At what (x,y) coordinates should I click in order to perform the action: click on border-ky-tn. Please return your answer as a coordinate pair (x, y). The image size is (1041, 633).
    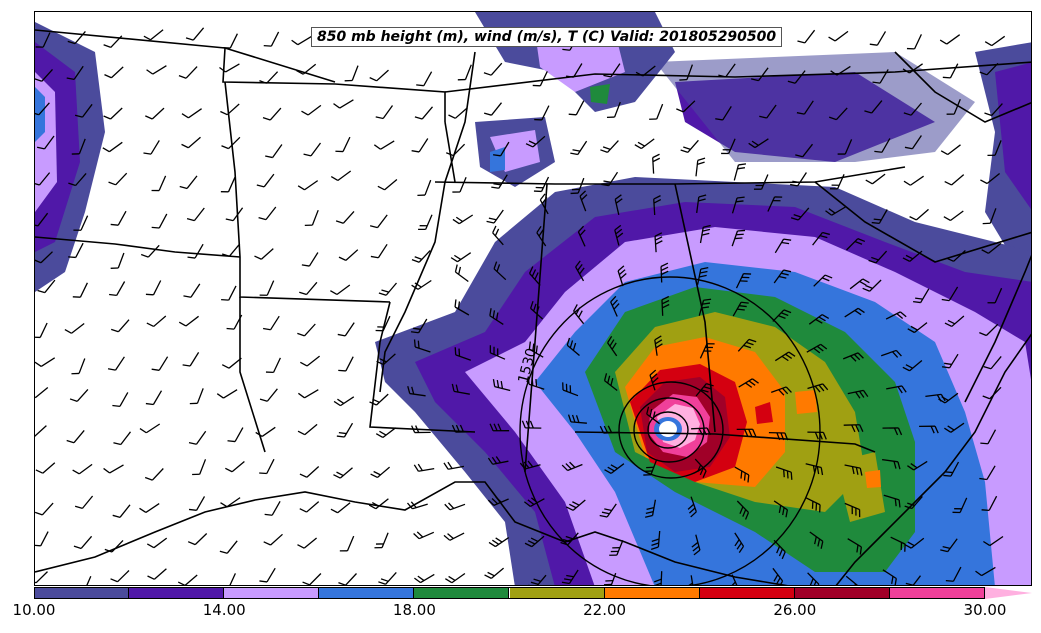
    Looking at the image, I should click on (737, 77).